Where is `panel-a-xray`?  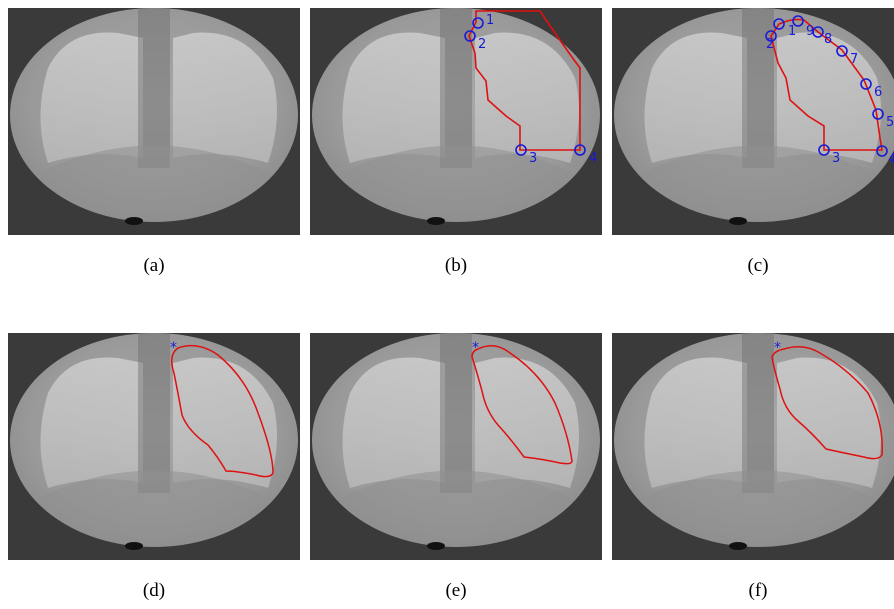 panel-a-xray is located at coordinates (154, 121).